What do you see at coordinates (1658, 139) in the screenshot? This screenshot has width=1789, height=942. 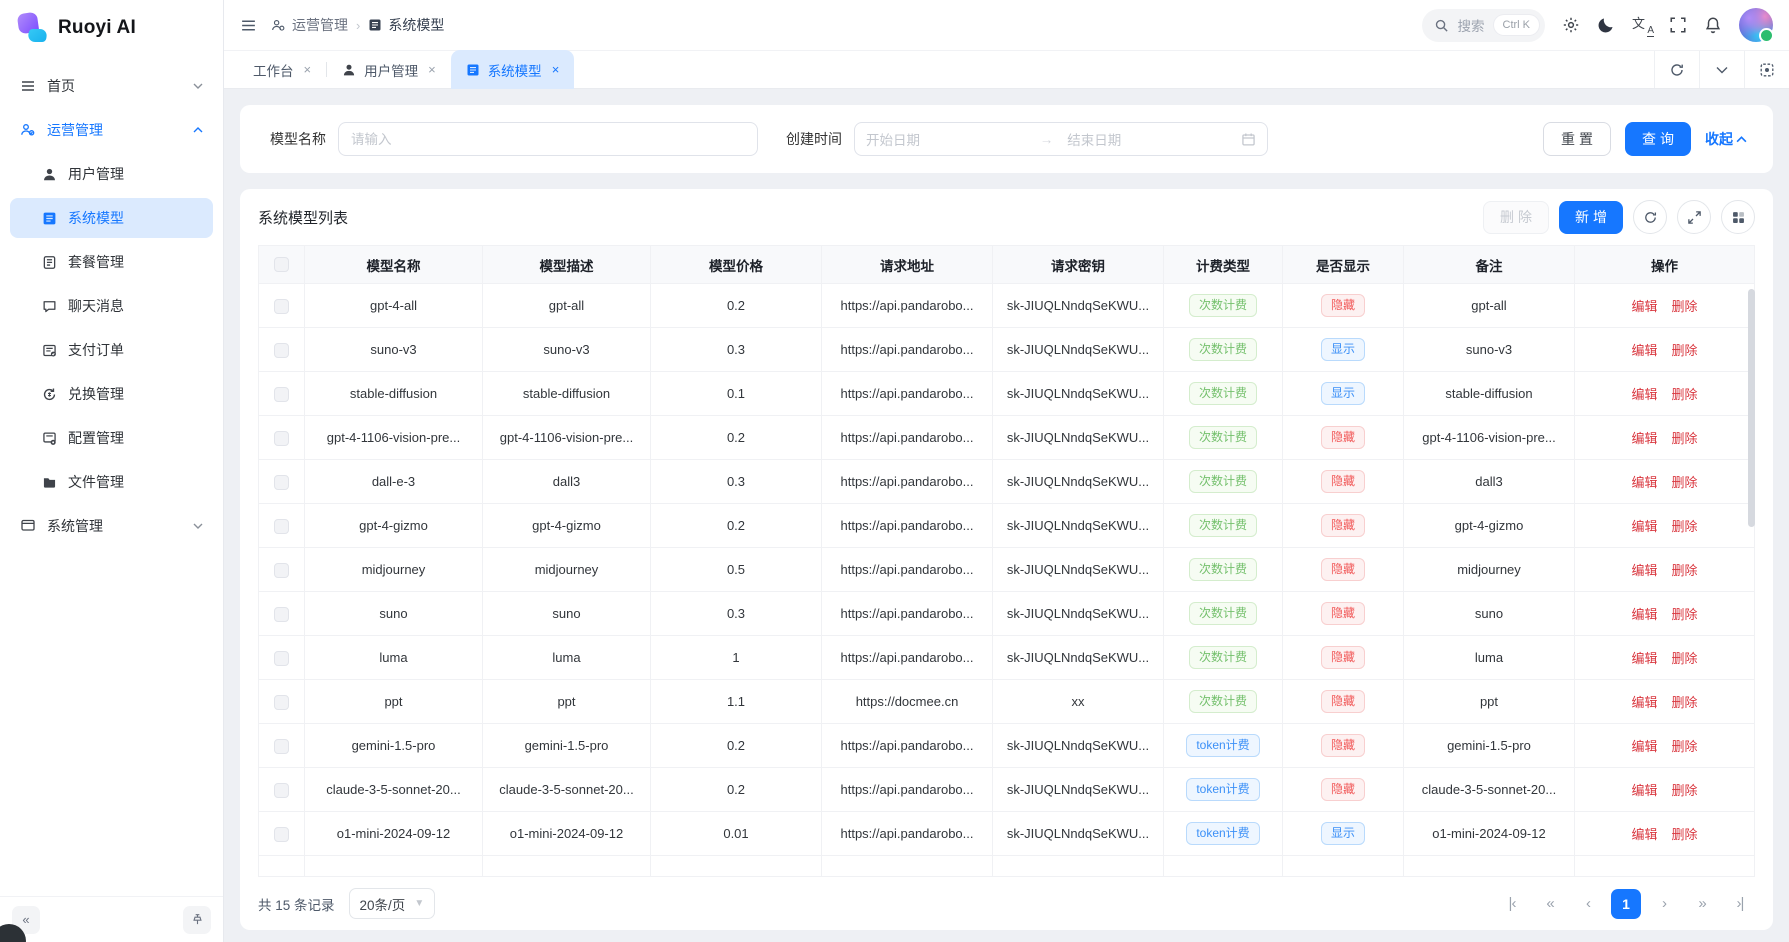 I see `query-button: 查询` at bounding box center [1658, 139].